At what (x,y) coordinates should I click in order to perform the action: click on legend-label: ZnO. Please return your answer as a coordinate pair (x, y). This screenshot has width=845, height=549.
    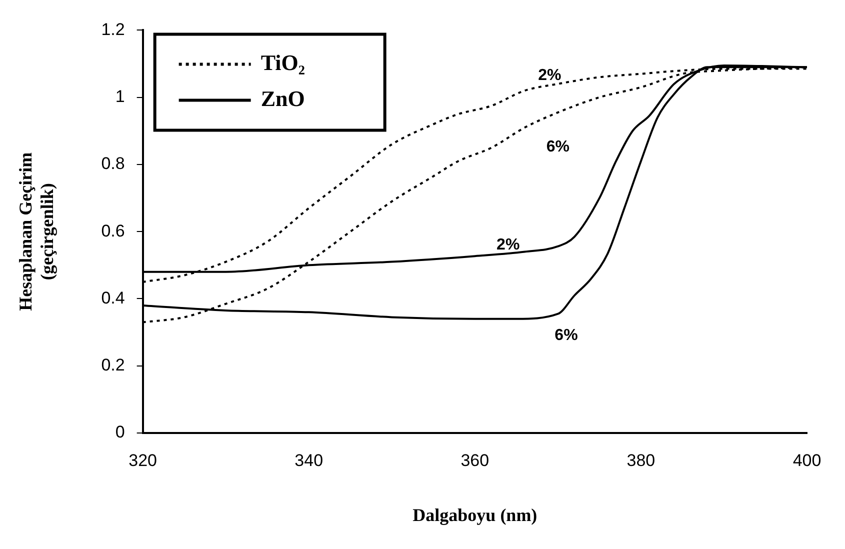
    Looking at the image, I should click on (282, 98).